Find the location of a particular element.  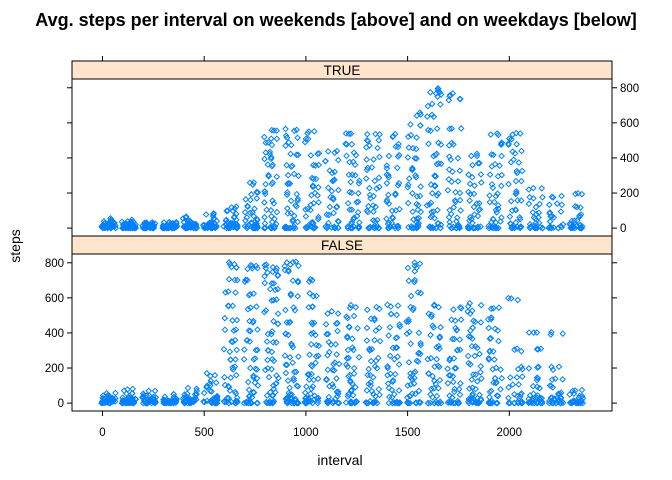

y-tick-label: 400 is located at coordinates (629, 159).